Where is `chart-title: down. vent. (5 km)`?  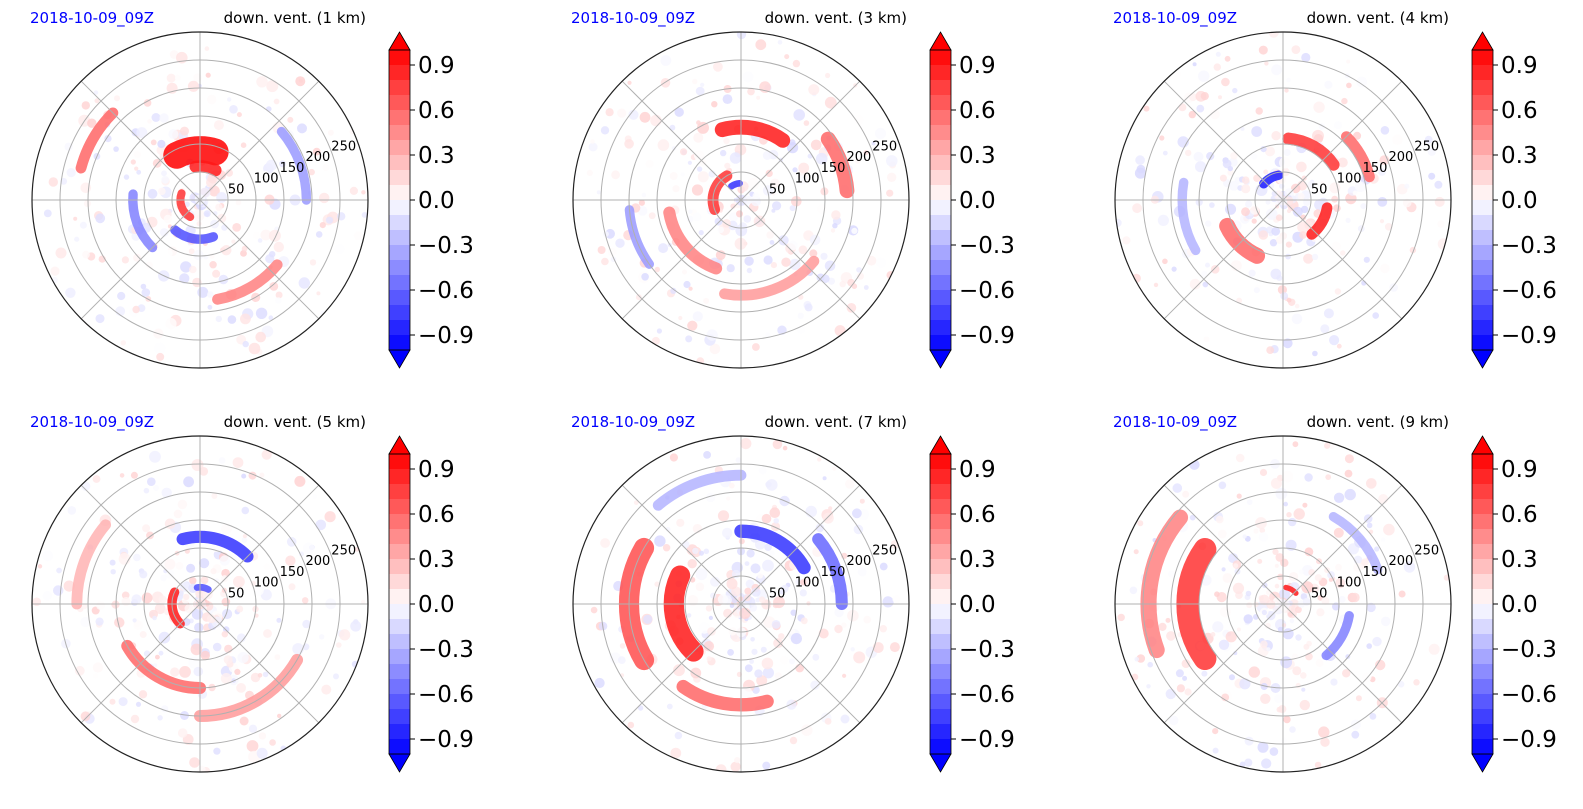
chart-title: down. vent. (5 km) is located at coordinates (295, 422).